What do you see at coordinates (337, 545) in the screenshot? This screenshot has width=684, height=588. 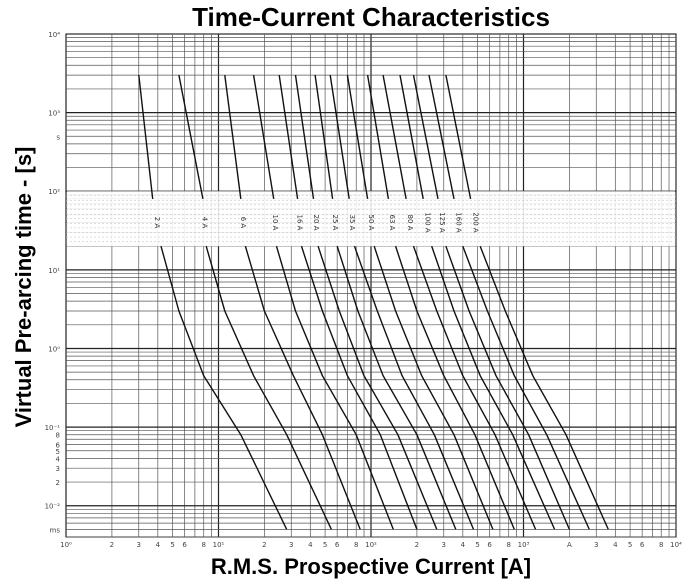 I see `x-tick-label-12: 6` at bounding box center [337, 545].